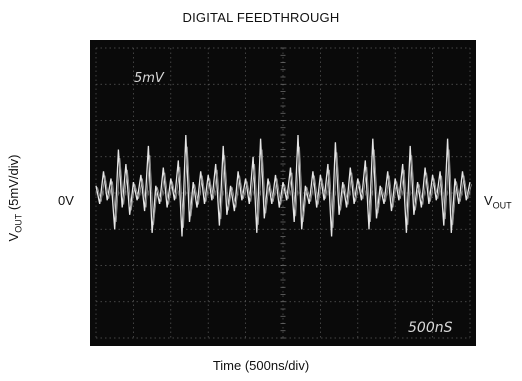 The width and height of the screenshot is (522, 381). I want to click on trace-label: VOUT, so click(498, 202).